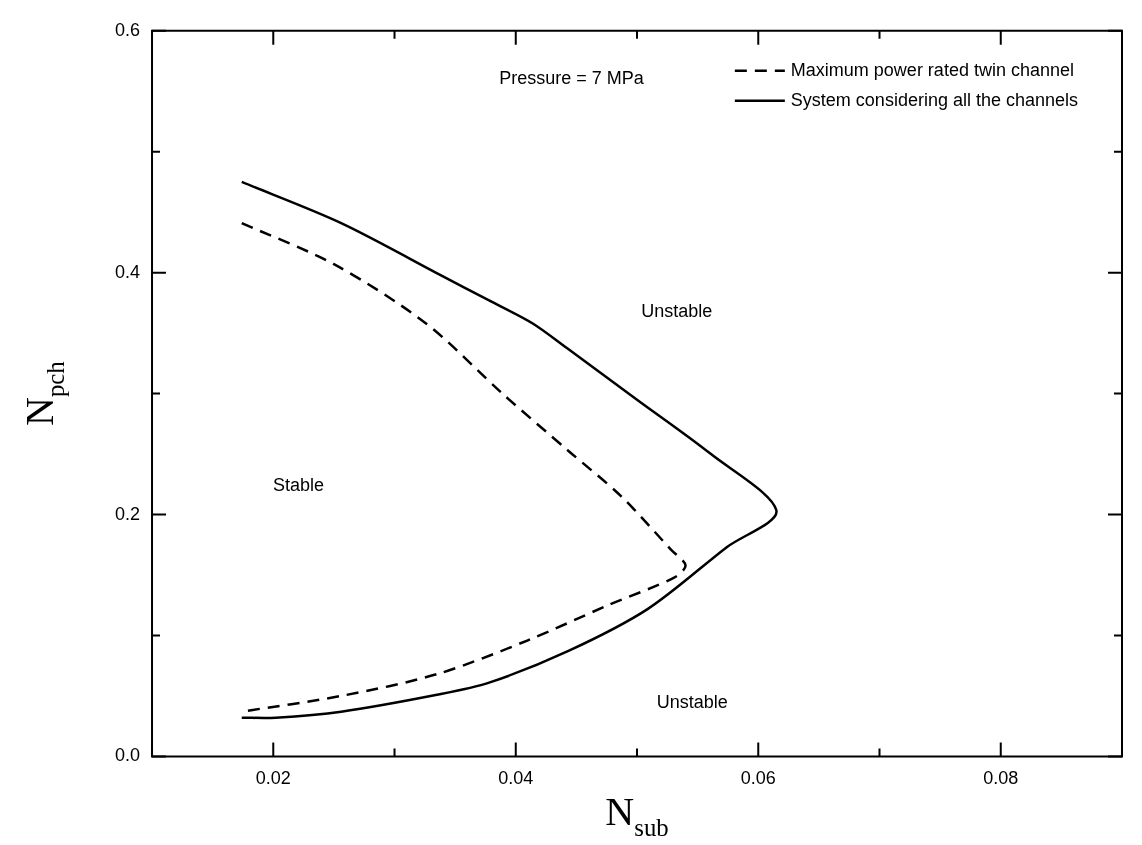  Describe the element at coordinates (932, 69) in the screenshot. I see `legend-label: Maximum power rated twin channel` at that location.